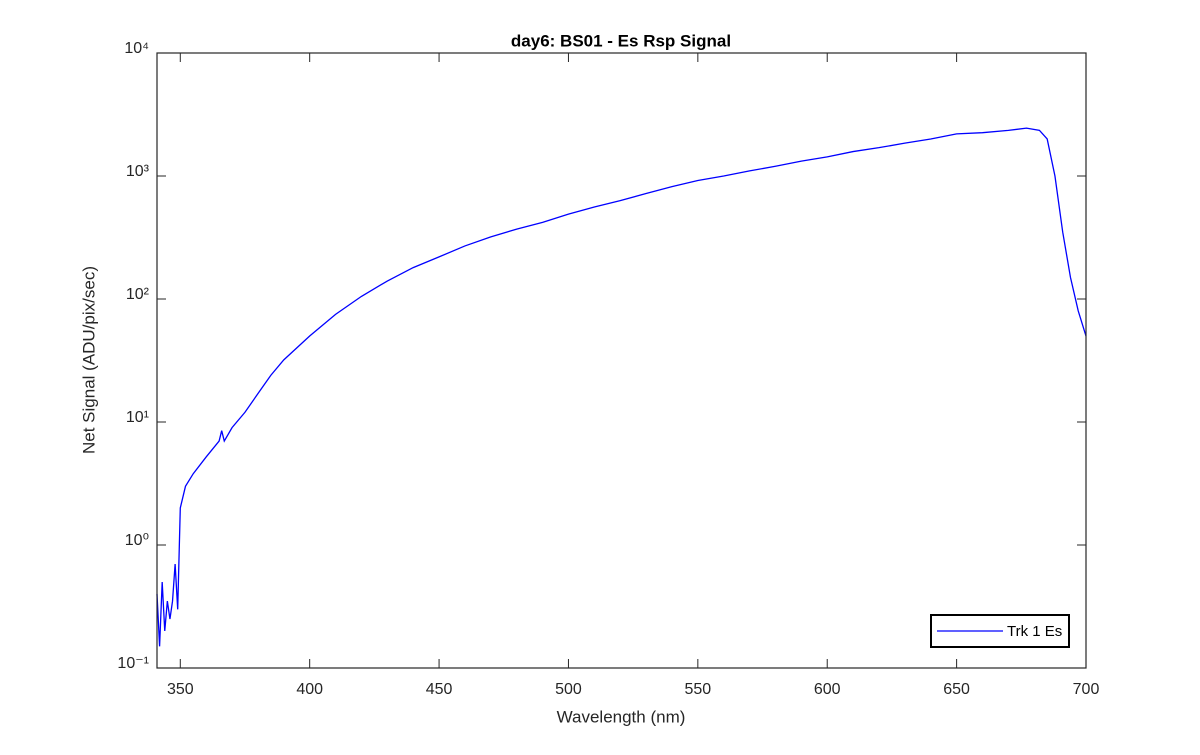  What do you see at coordinates (697, 689) in the screenshot?
I see `x-tick-label: 550` at bounding box center [697, 689].